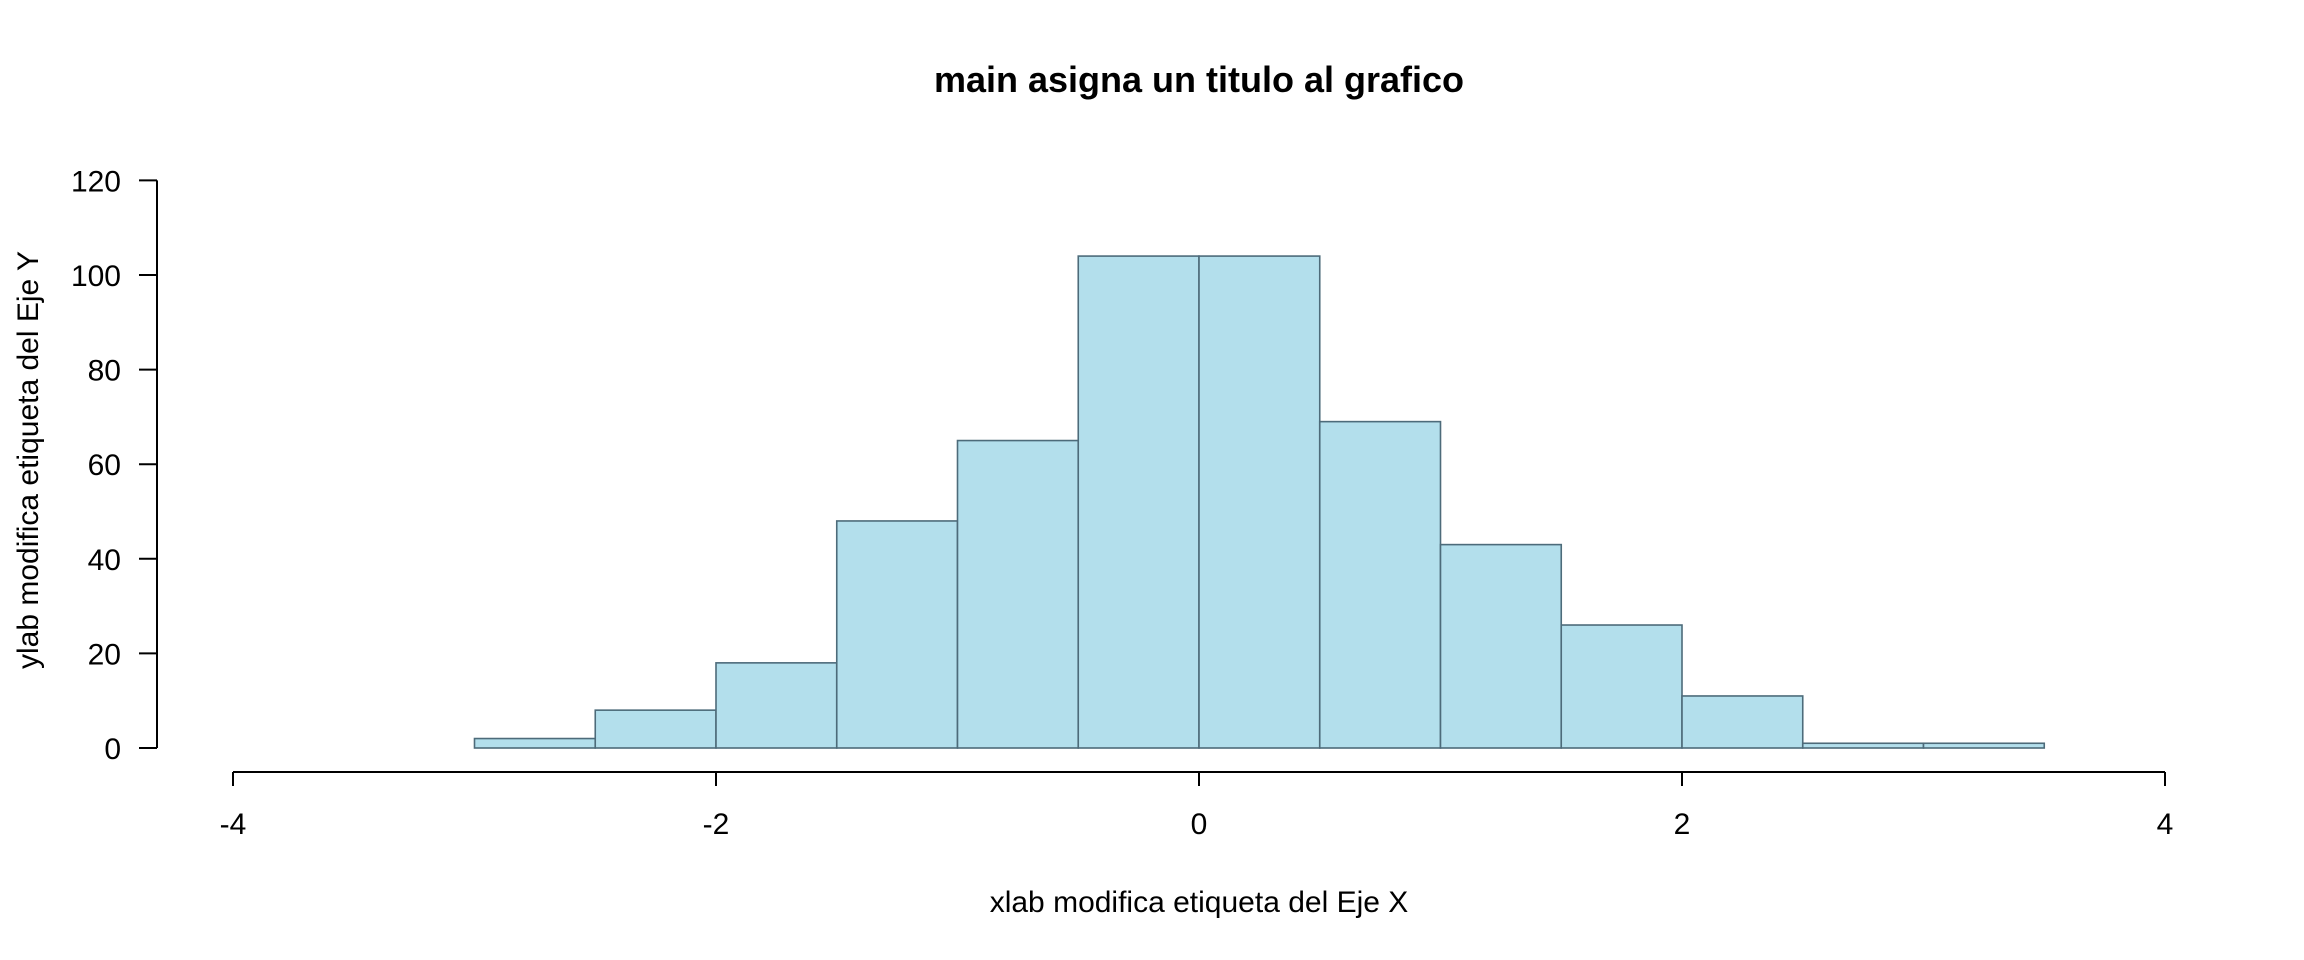 The image size is (2304, 960). What do you see at coordinates (1199, 79) in the screenshot?
I see `chart-title: main asigna un titulo al grafico` at bounding box center [1199, 79].